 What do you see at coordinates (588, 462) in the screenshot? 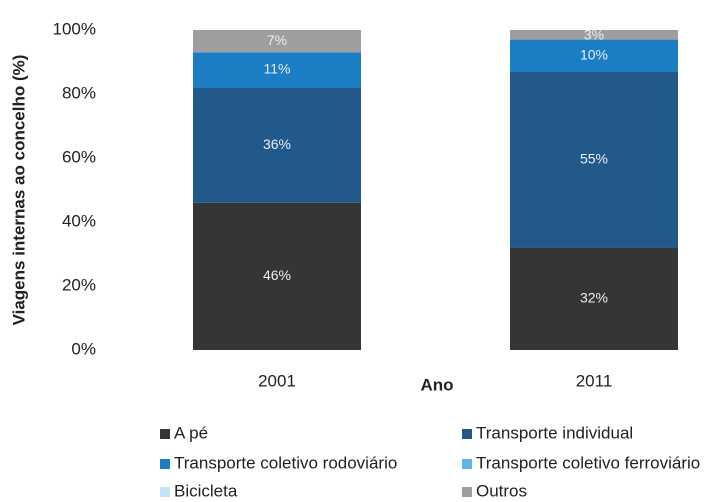
I see `legend-label: Transporte coletivo ferroviário` at bounding box center [588, 462].